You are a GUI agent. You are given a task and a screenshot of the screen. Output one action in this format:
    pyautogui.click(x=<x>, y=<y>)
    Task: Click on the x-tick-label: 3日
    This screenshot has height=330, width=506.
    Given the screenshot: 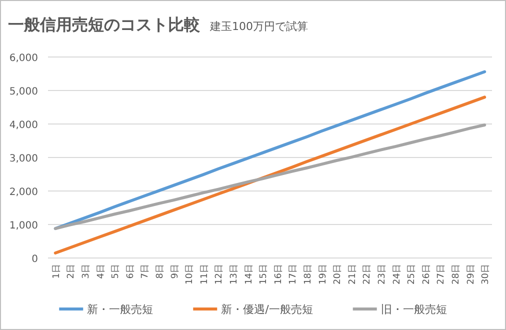 What is the action you would take?
    pyautogui.click(x=87, y=271)
    